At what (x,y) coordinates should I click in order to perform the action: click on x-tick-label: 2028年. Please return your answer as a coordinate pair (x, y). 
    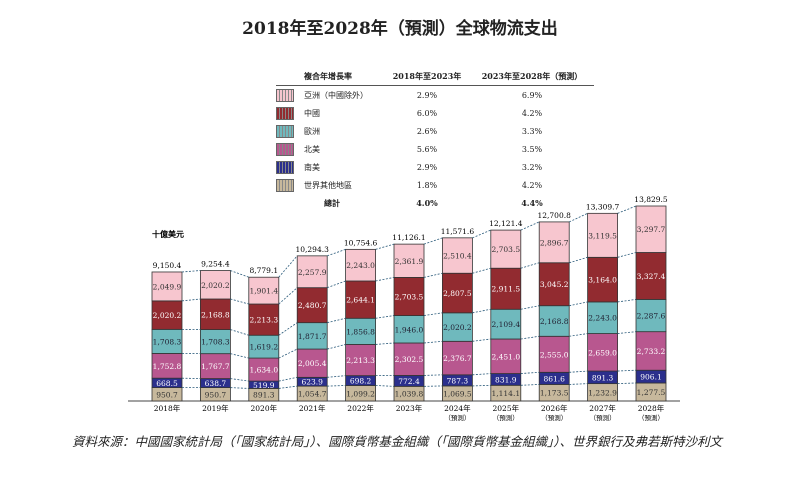
    Looking at the image, I should click on (651, 408).